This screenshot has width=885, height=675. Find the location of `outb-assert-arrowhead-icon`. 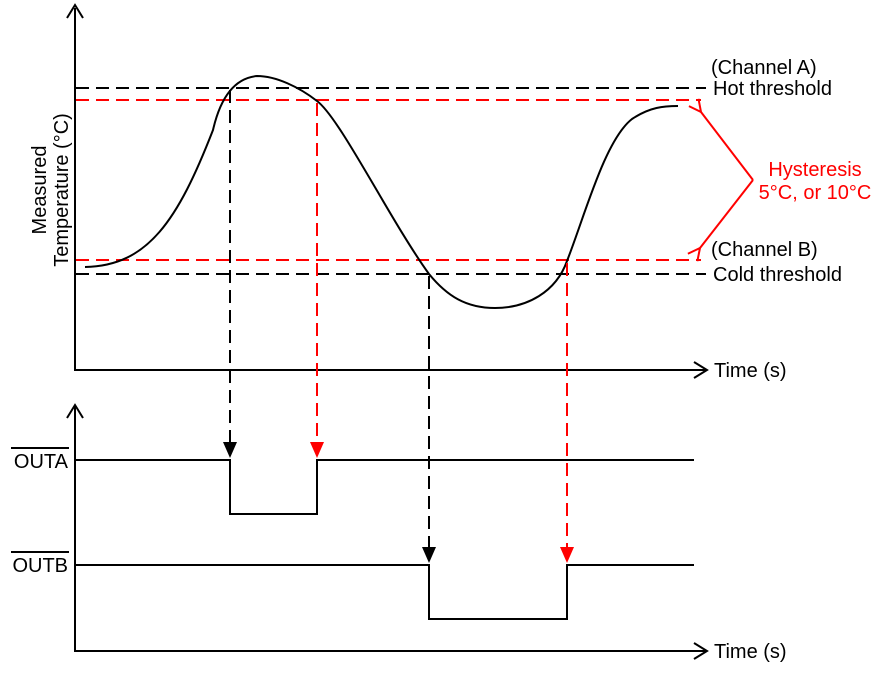

outb-assert-arrowhead-icon is located at coordinates (429, 555).